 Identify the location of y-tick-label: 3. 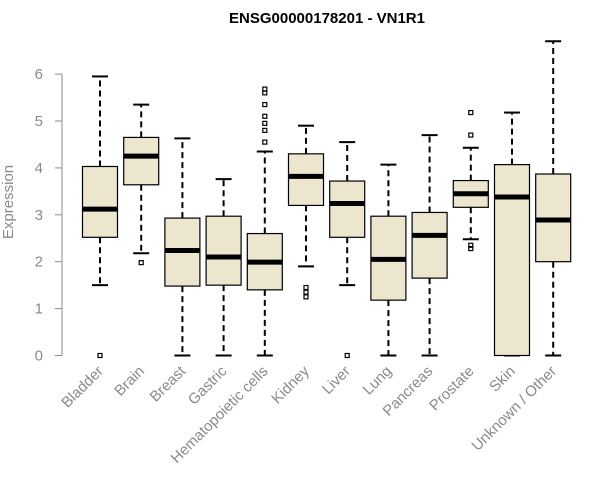
(39, 215).